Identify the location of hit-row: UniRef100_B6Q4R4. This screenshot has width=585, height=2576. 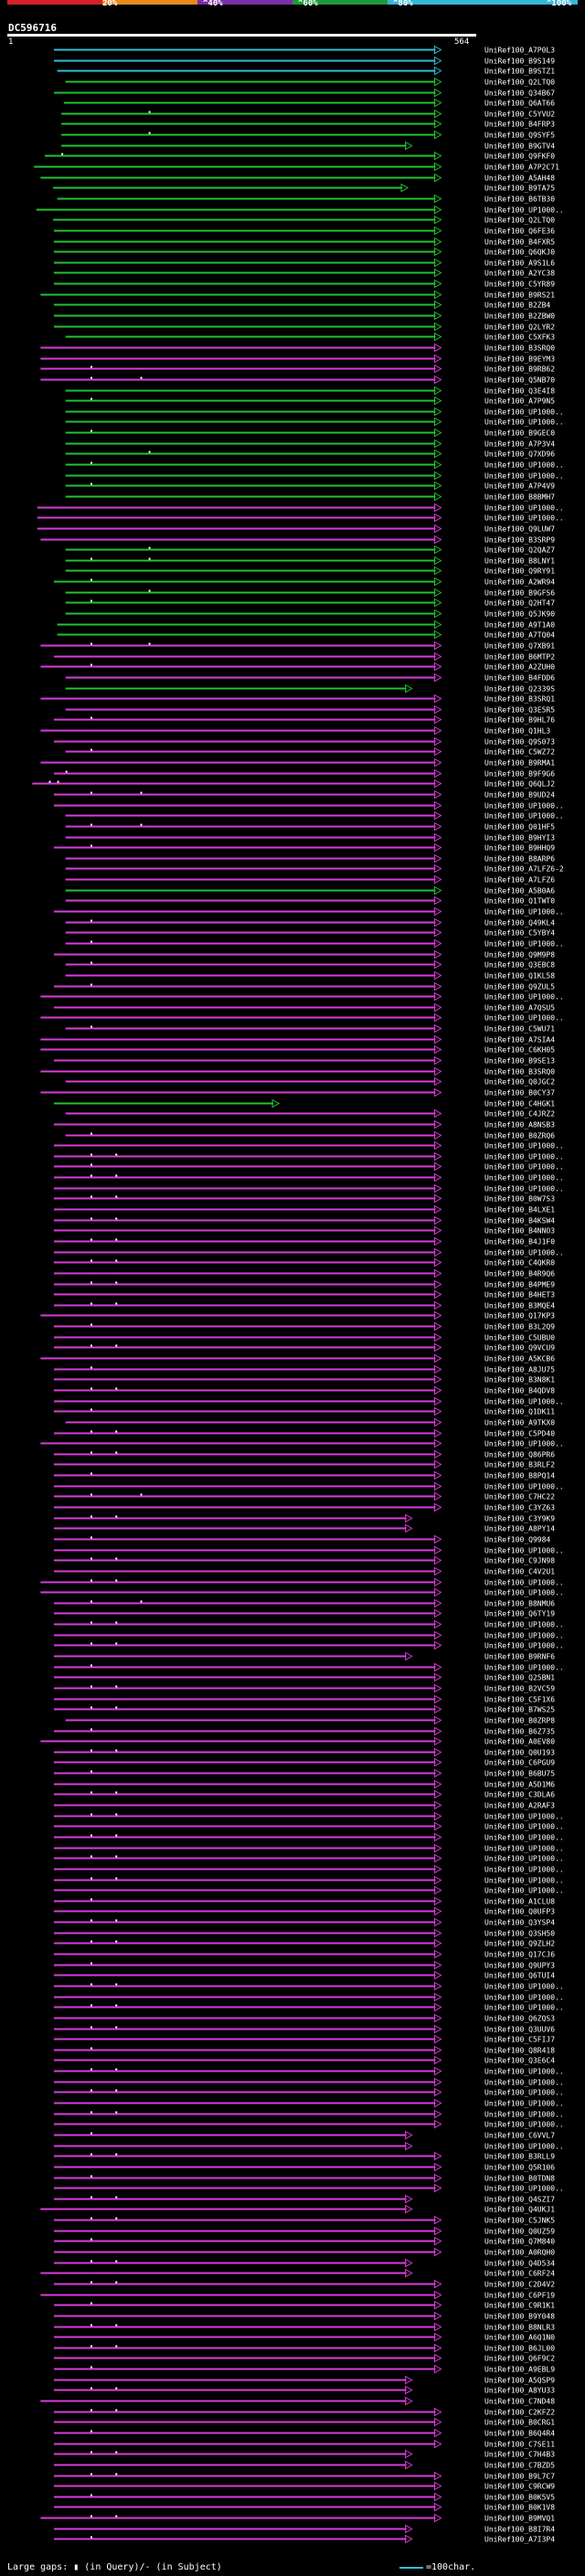
(304, 2433).